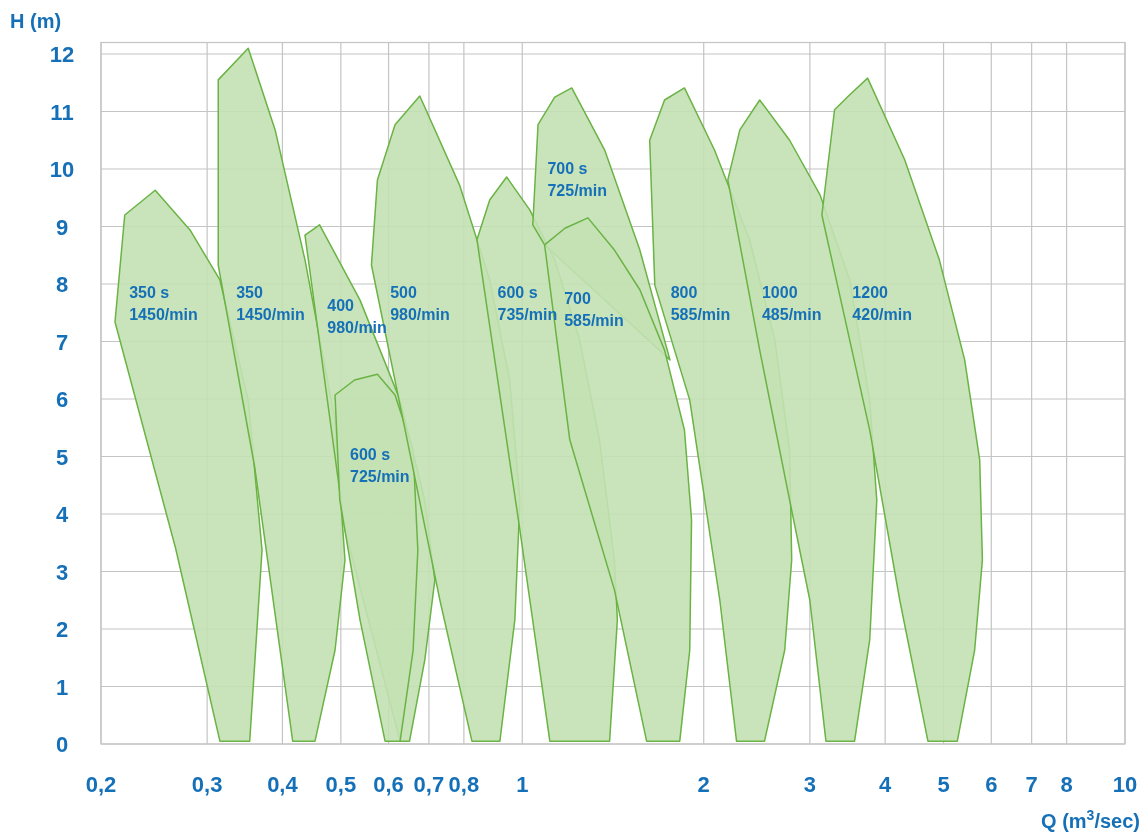  I want to click on series-label: 700 s 725/min, so click(577, 179).